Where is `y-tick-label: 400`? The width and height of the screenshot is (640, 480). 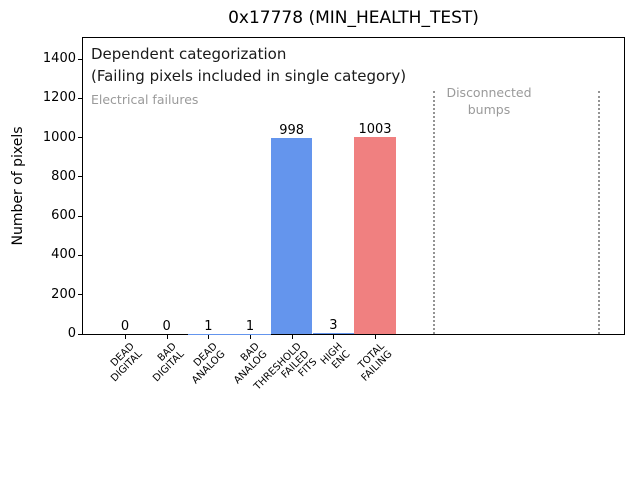
y-tick-label: 400 is located at coordinates (63, 255).